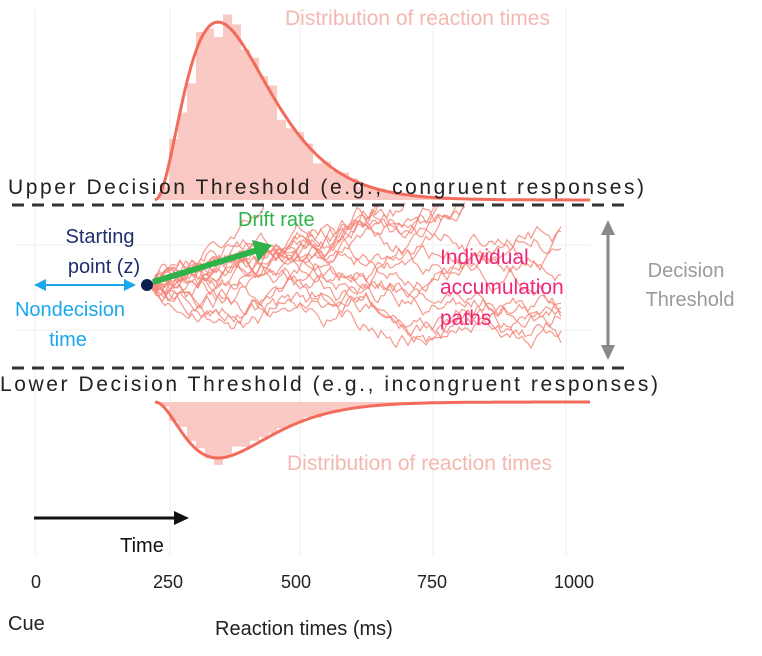 Image resolution: width=762 pixels, height=656 pixels. Describe the element at coordinates (68, 340) in the screenshot. I see `nondecision-label-2: time` at that location.